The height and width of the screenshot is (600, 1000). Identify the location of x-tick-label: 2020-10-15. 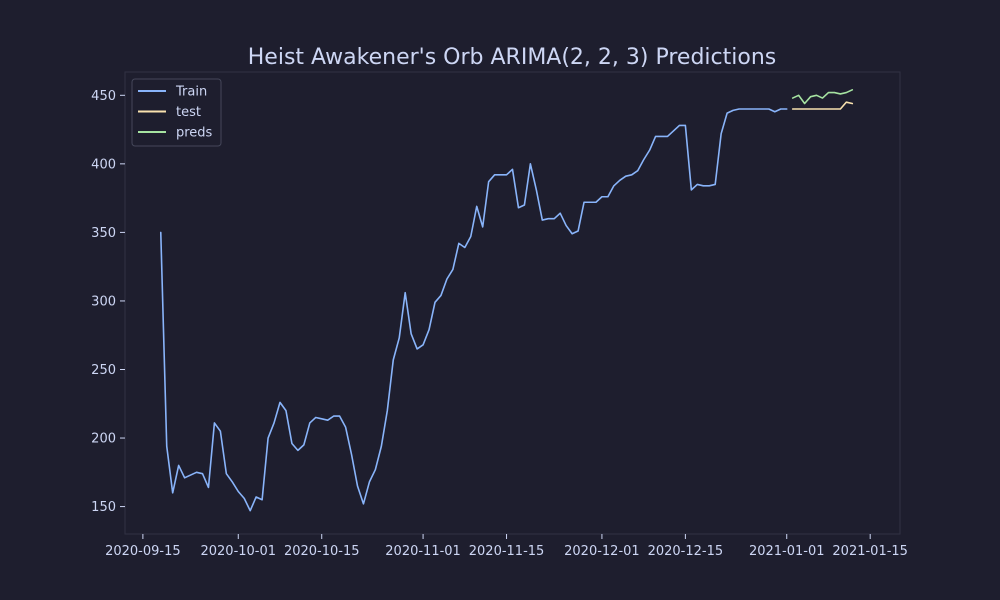
(322, 551).